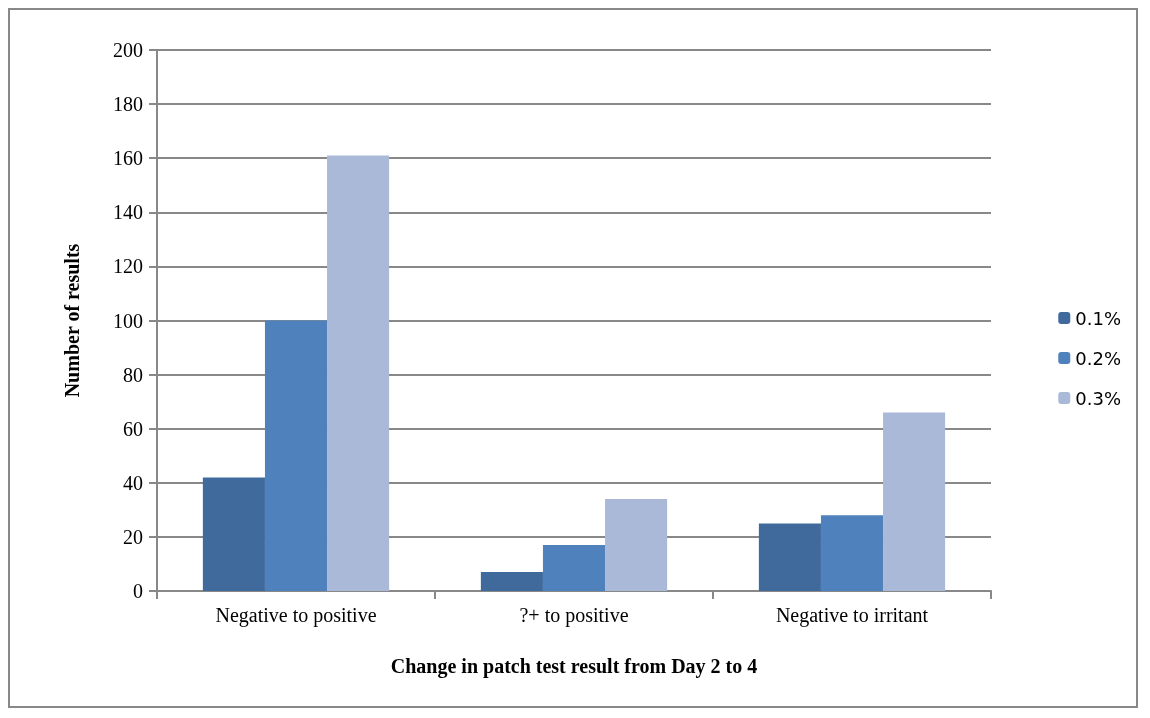  Describe the element at coordinates (574, 666) in the screenshot. I see `x-axis-title: Change in patch test result from Day 2 to 4` at that location.